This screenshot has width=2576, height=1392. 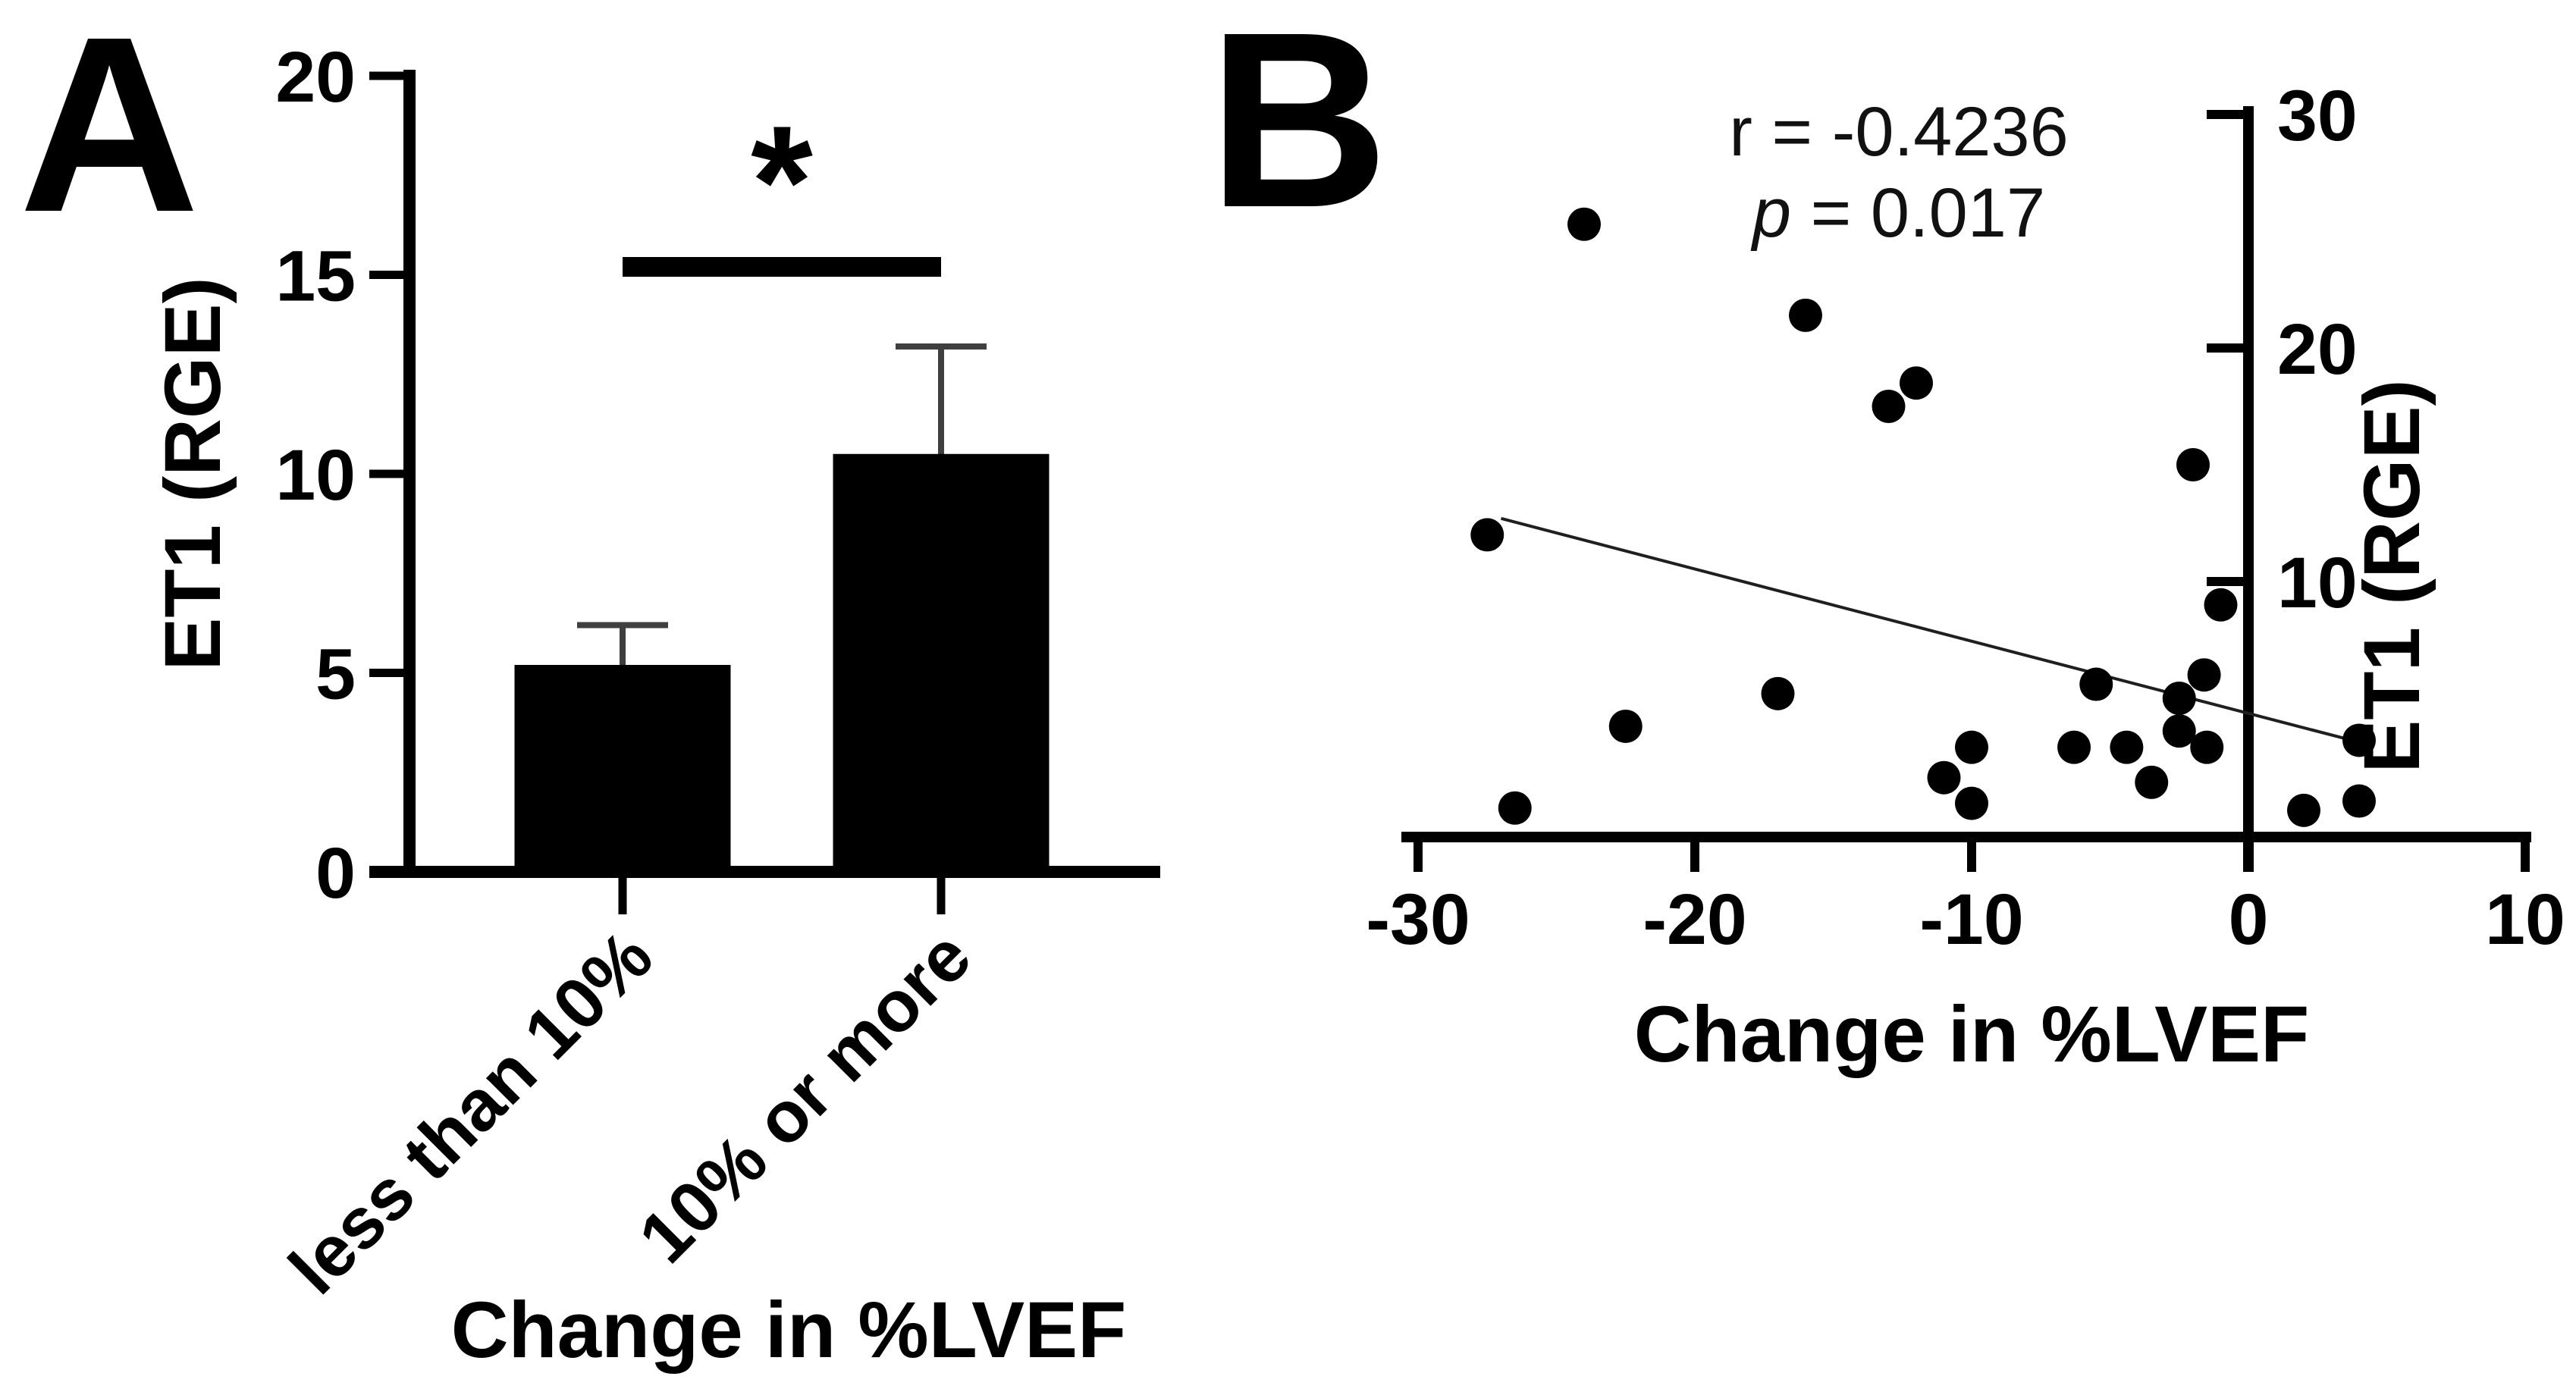 I want to click on r-symbol: r, so click(x=1740, y=132).